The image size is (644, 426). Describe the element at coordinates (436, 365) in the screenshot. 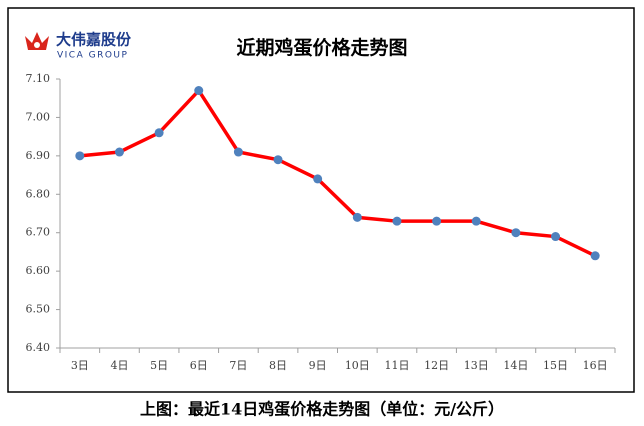

I see `x-tick-label: 12日` at that location.